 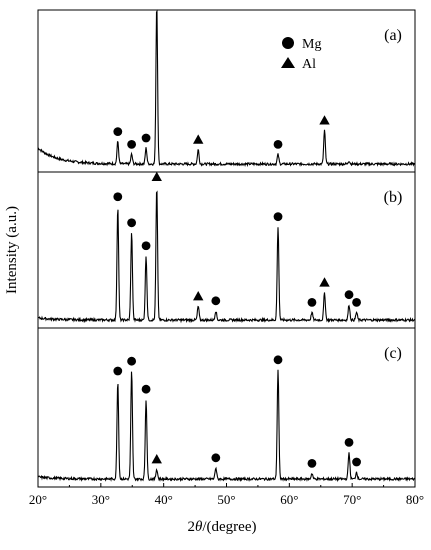 I want to click on x-tick-label: 40°, so click(x=164, y=499).